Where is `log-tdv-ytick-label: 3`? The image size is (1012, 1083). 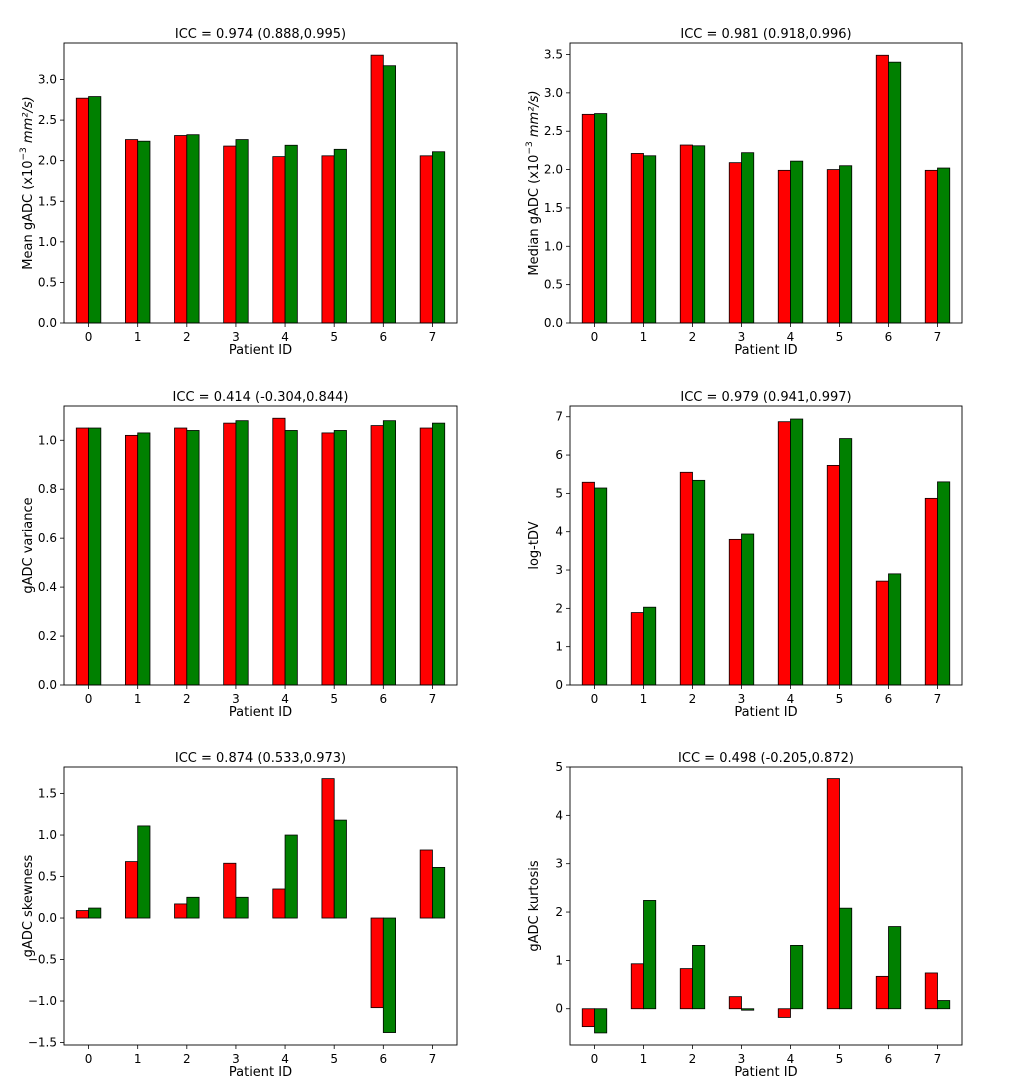 log-tdv-ytick-label: 3 is located at coordinates (559, 570).